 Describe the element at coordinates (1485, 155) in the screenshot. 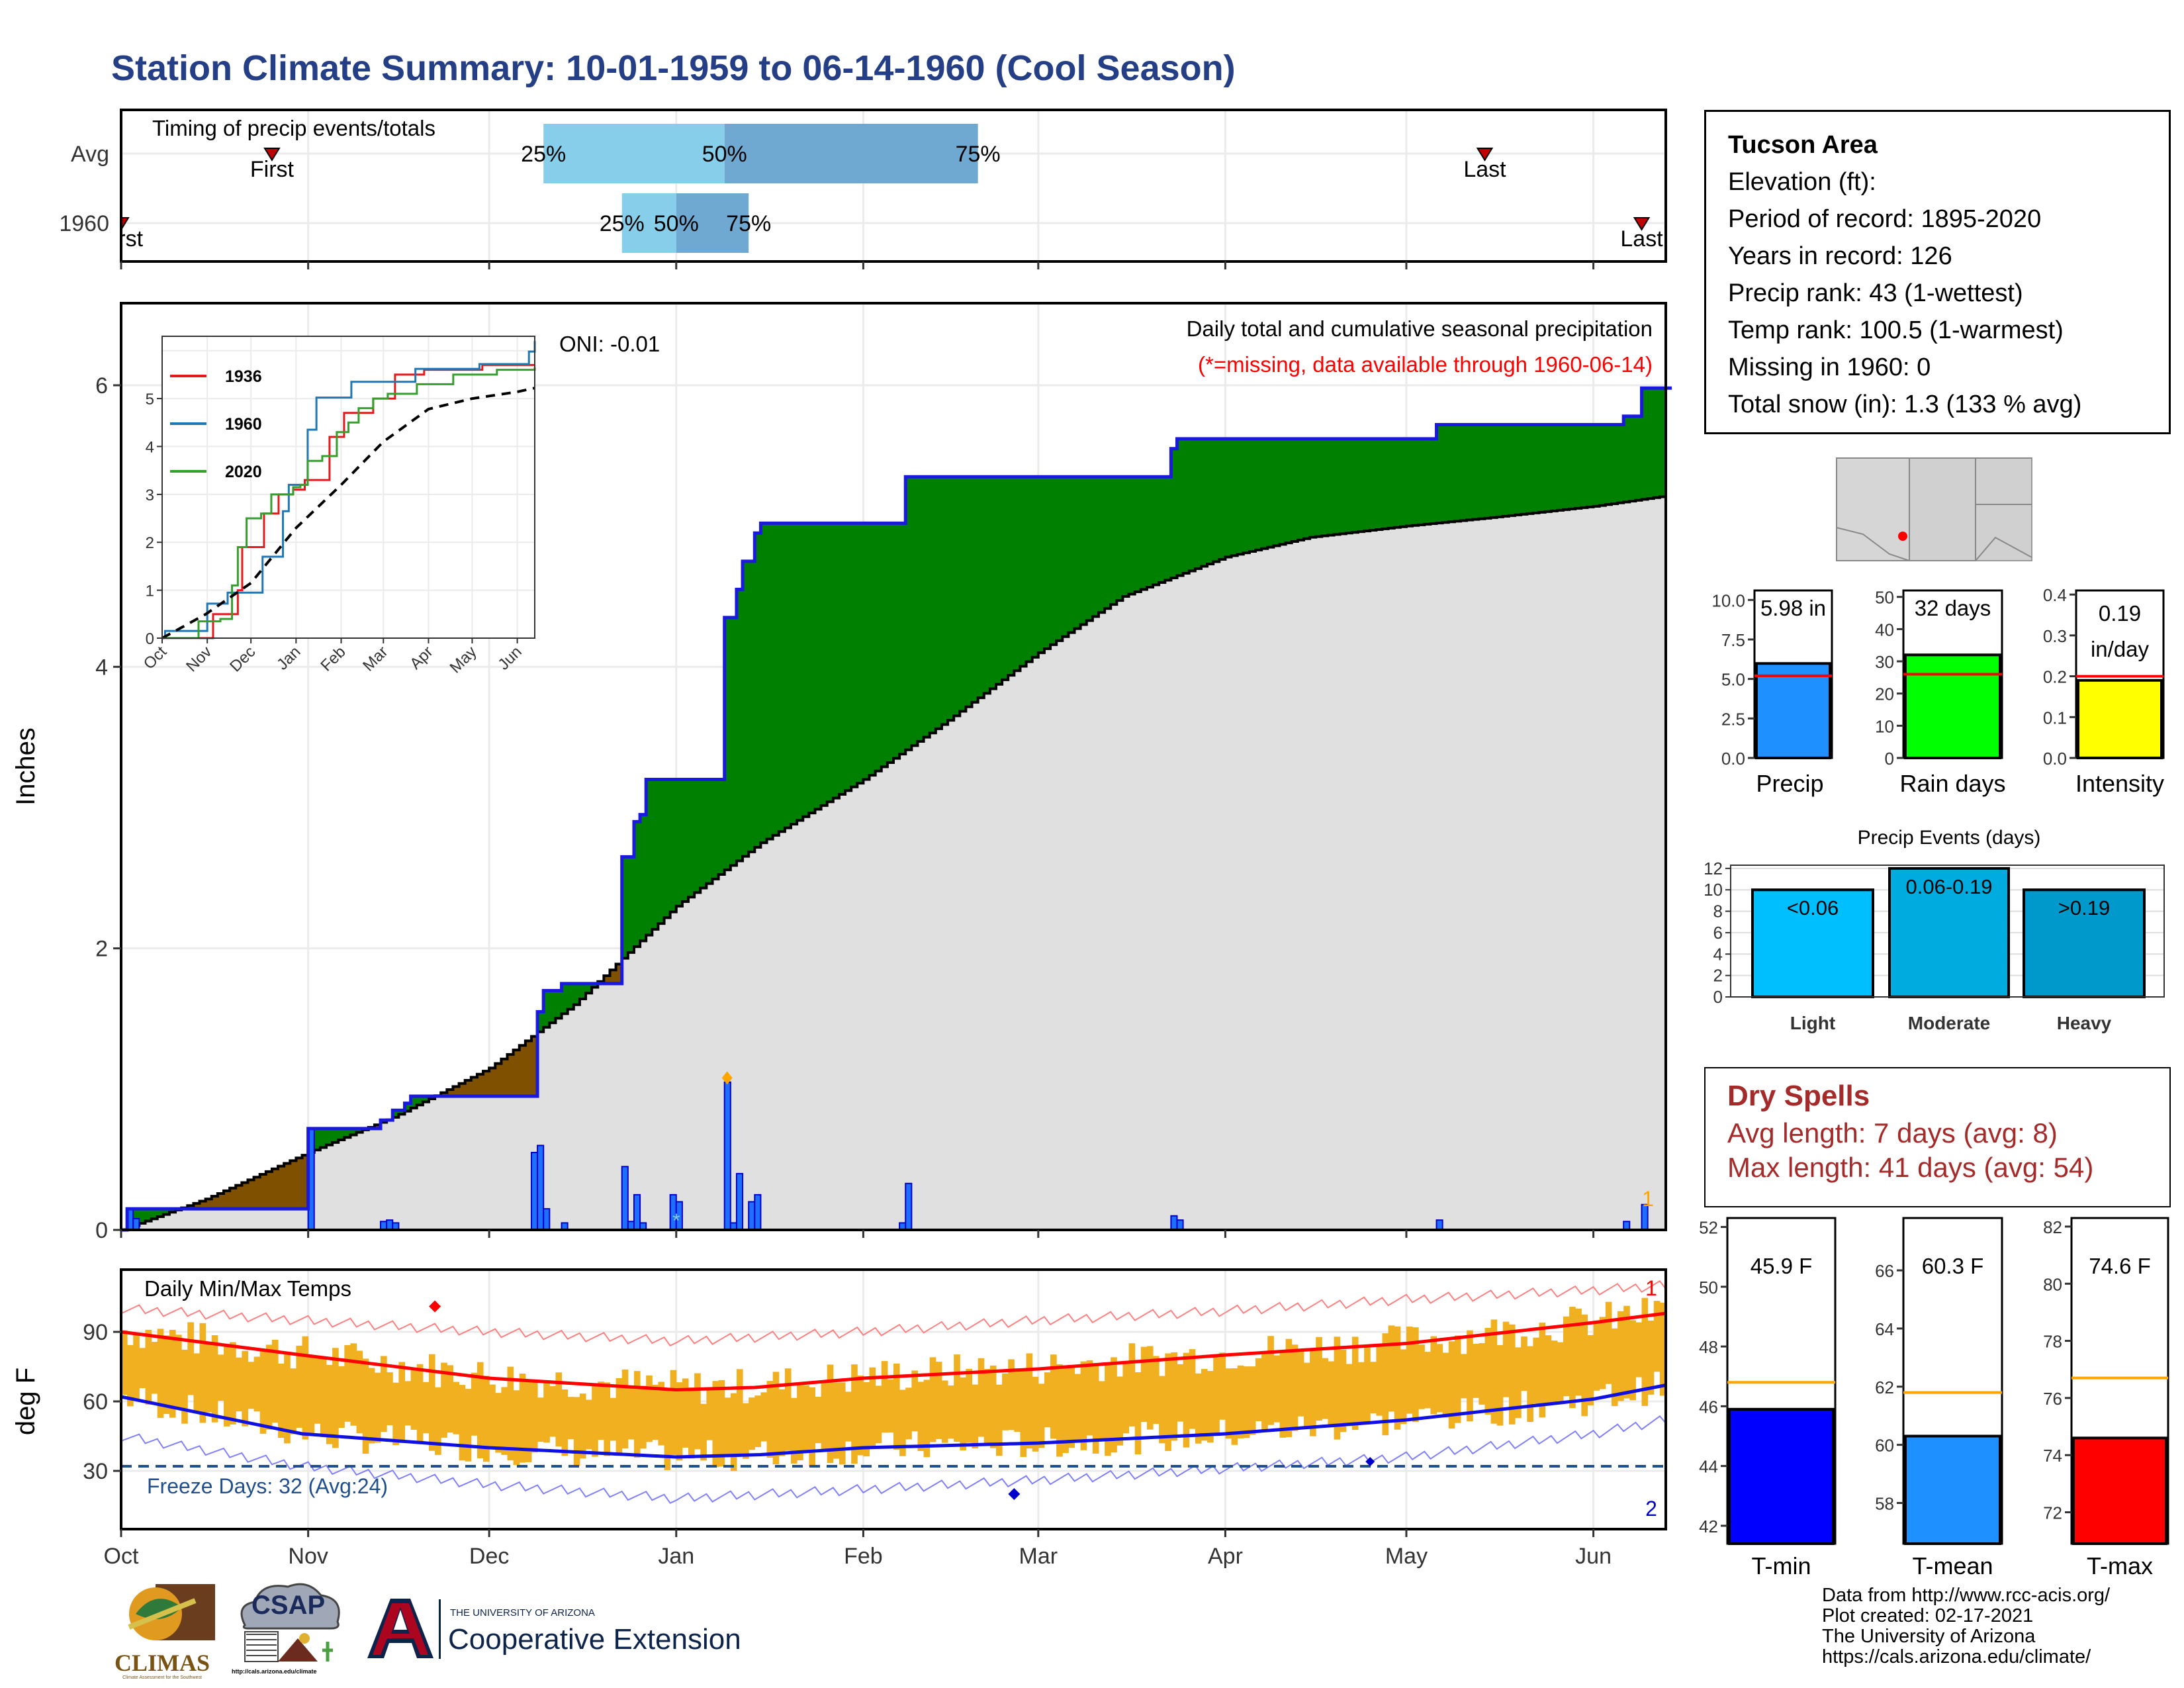

I see `timing-last-marker-Avg` at that location.